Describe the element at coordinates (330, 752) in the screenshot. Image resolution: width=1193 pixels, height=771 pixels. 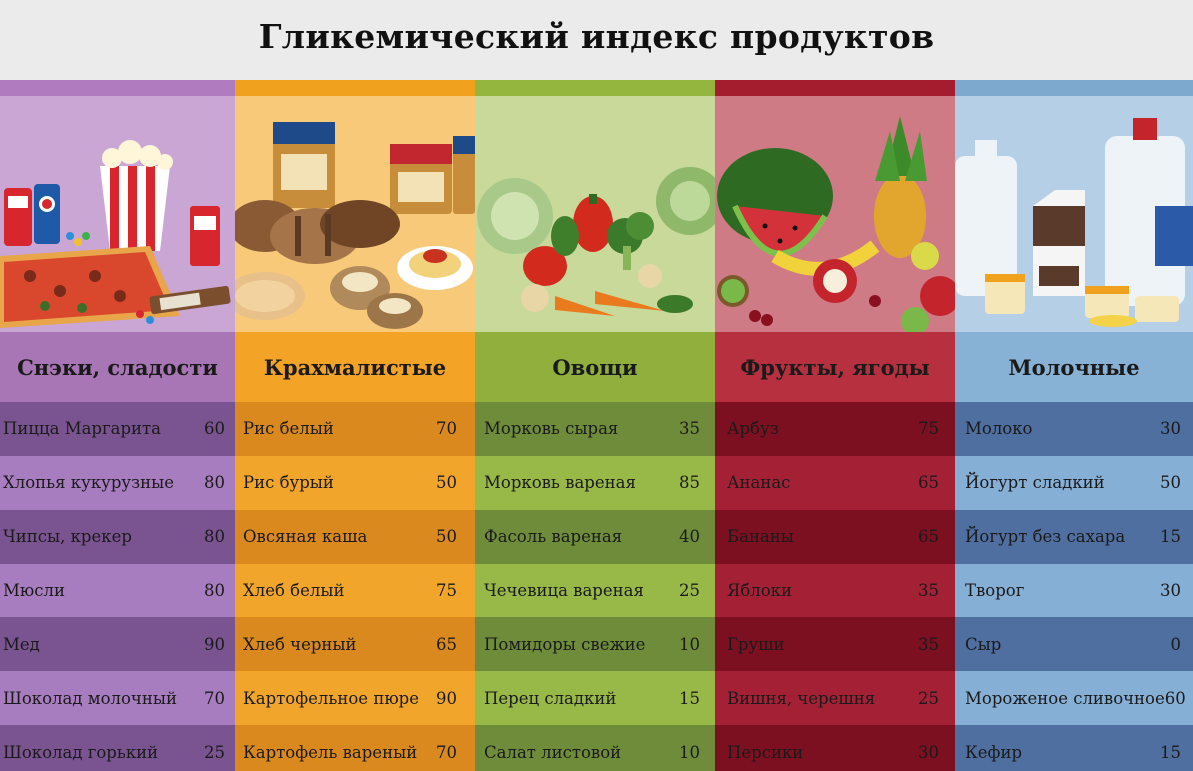
I see `food-name: Картофель вареный` at that location.